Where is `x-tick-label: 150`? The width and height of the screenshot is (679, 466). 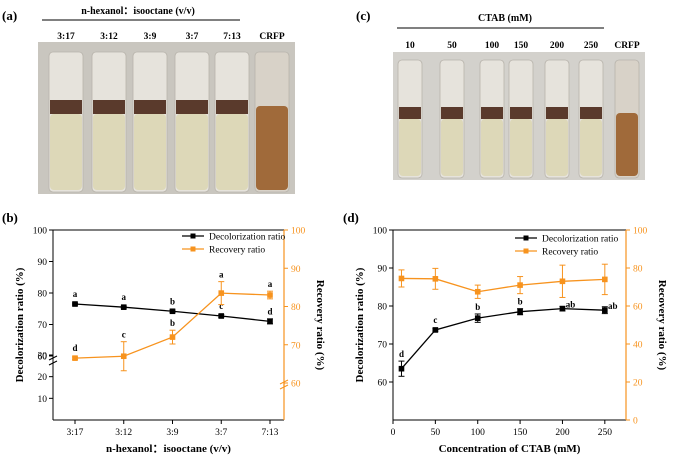 x-tick-label: 150 is located at coordinates (520, 433).